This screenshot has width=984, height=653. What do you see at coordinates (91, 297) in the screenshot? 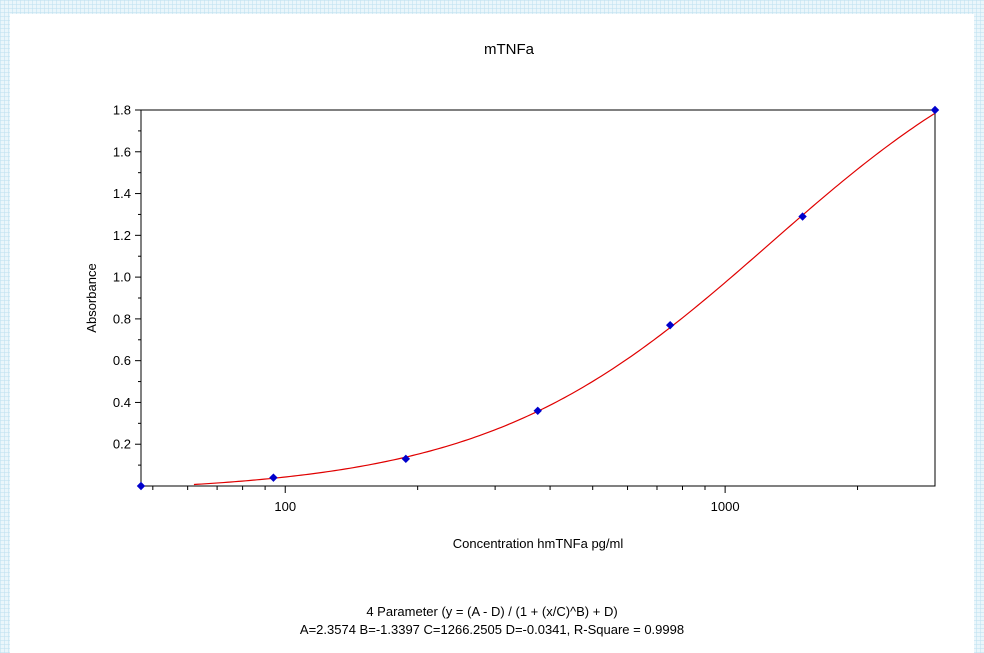
I see `y-axis-label: Absorbance` at bounding box center [91, 297].